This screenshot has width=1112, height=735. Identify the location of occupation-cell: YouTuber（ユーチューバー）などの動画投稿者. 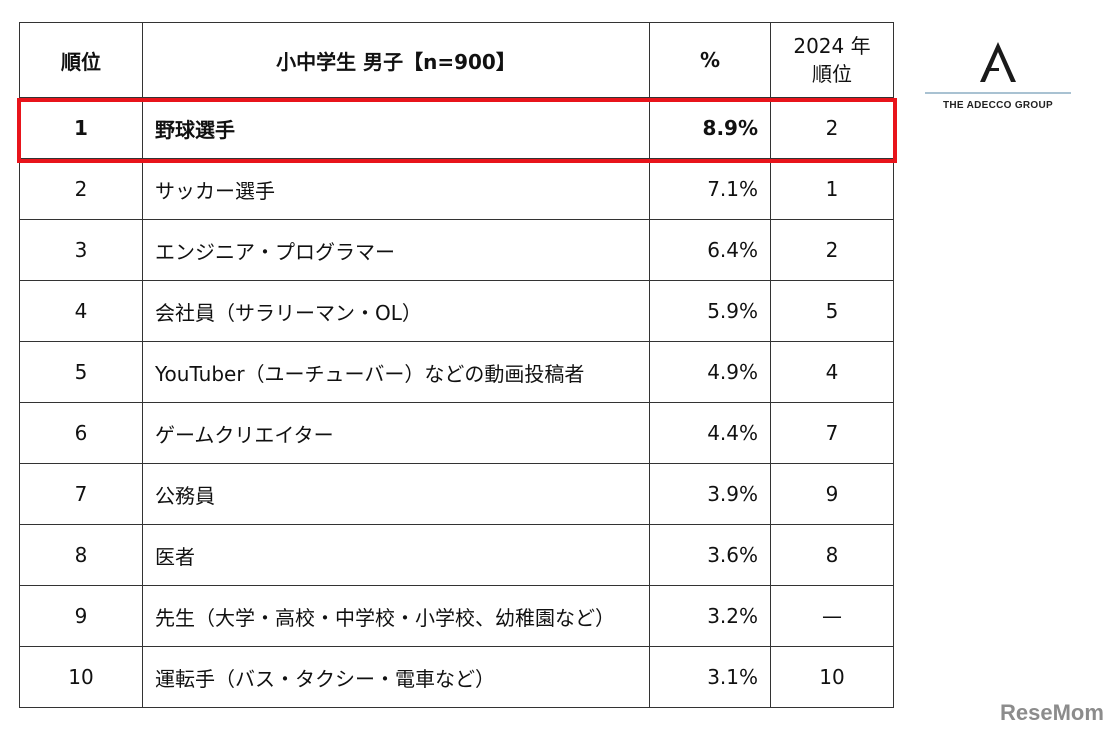
(396, 372).